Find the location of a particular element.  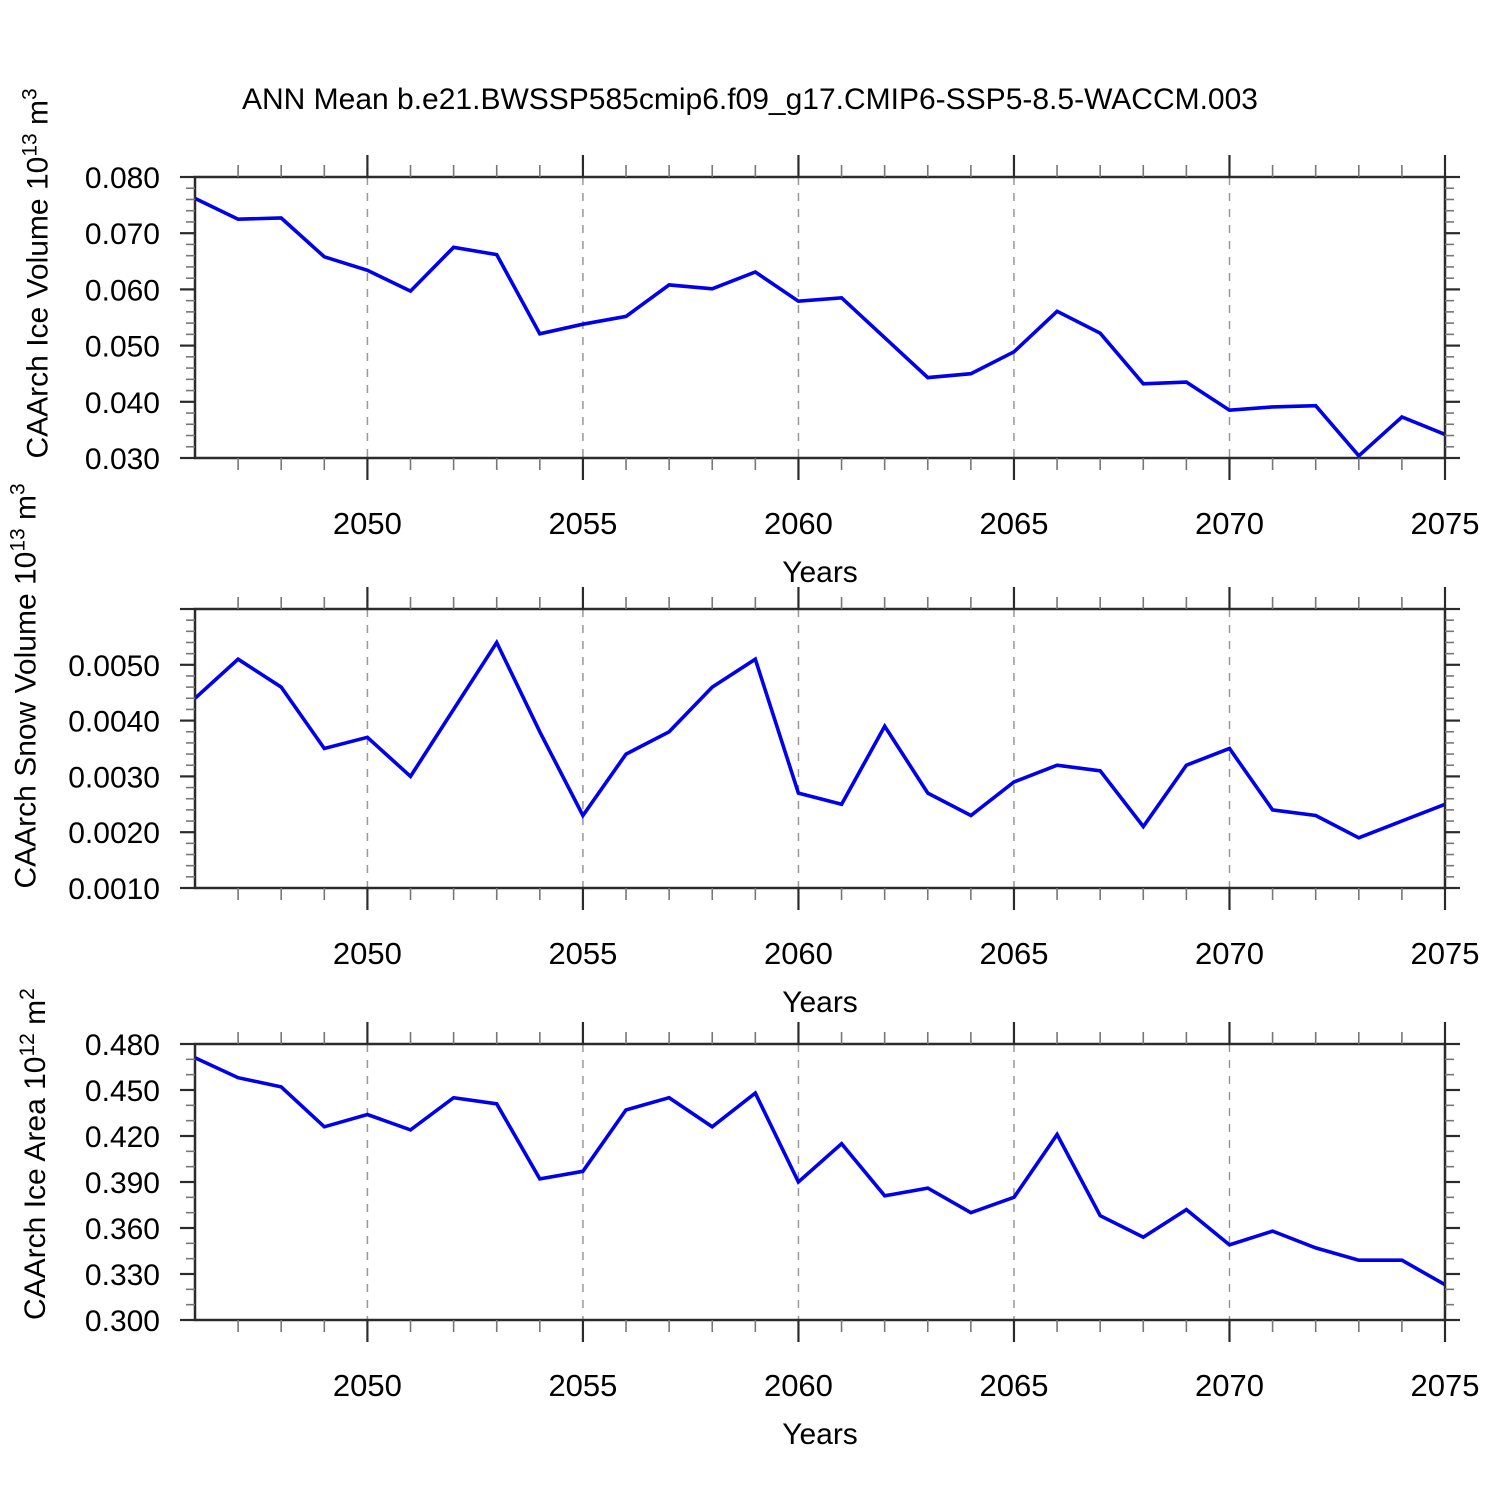

y-tick-label: 0.300 is located at coordinates (122, 1321).